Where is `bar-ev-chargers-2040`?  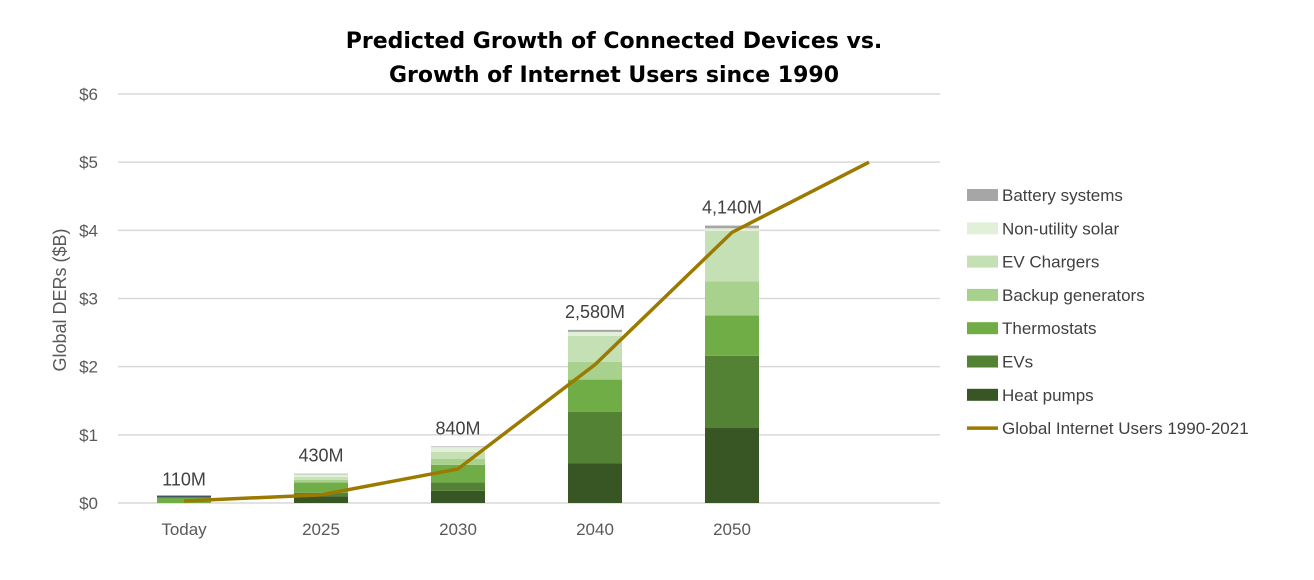
bar-ev-chargers-2040 is located at coordinates (595, 348).